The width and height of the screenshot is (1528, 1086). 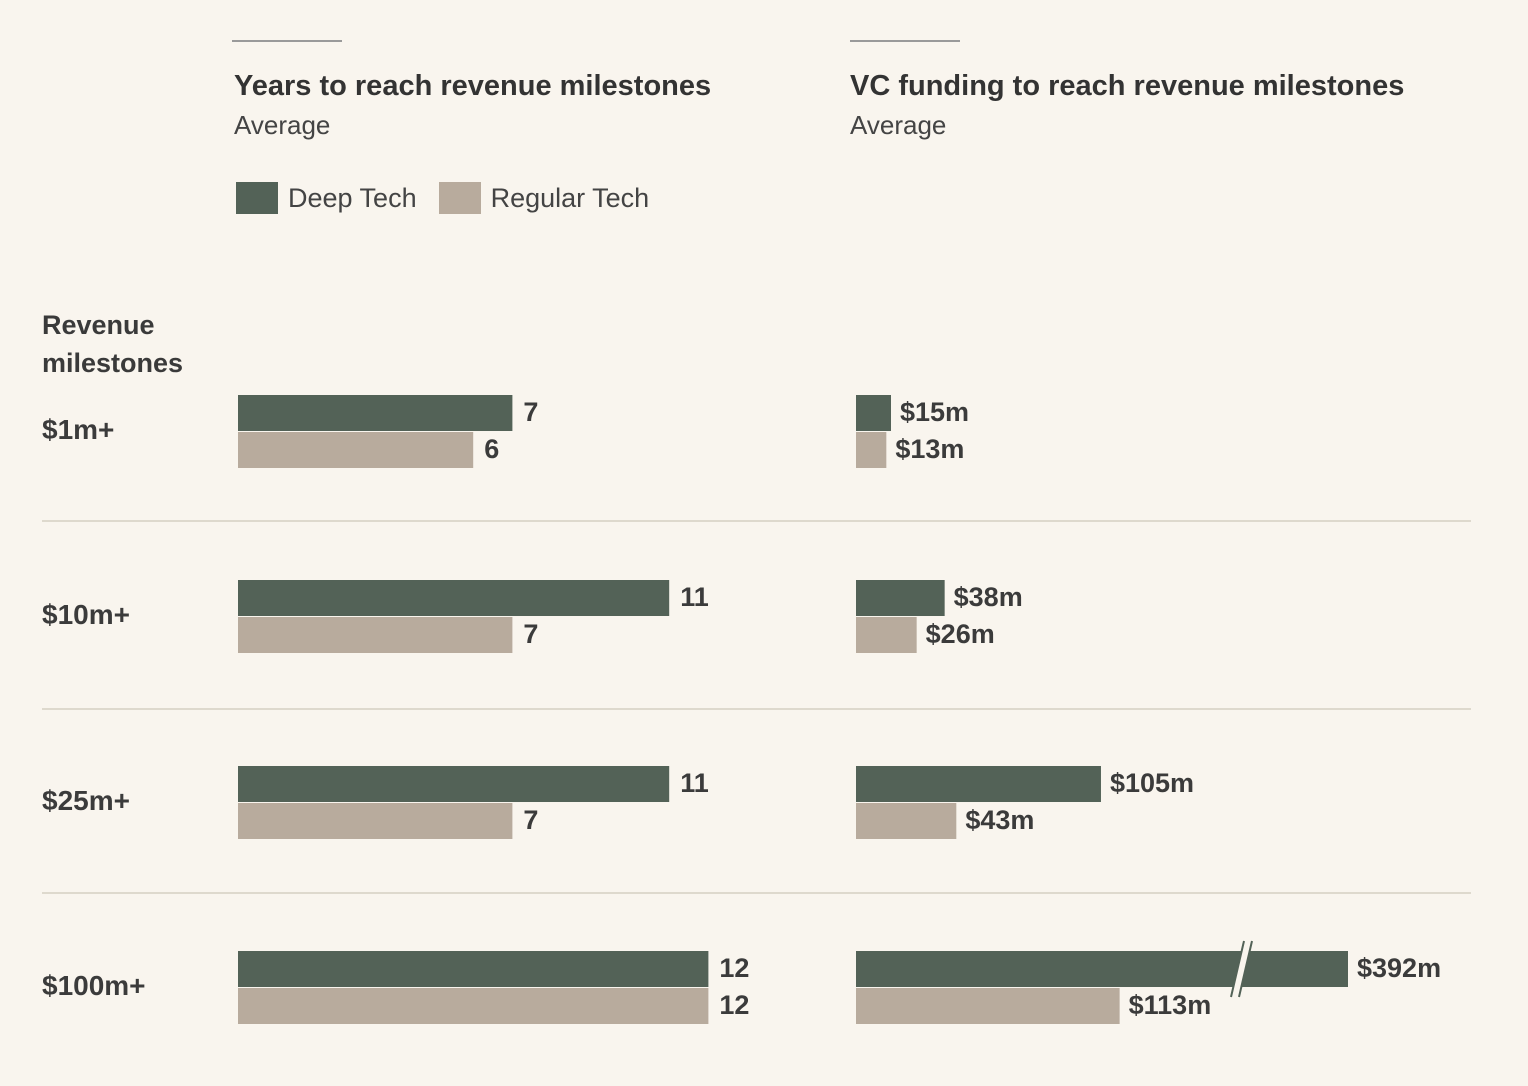 What do you see at coordinates (898, 125) in the screenshot?
I see `right-panel-subtitle: Average` at bounding box center [898, 125].